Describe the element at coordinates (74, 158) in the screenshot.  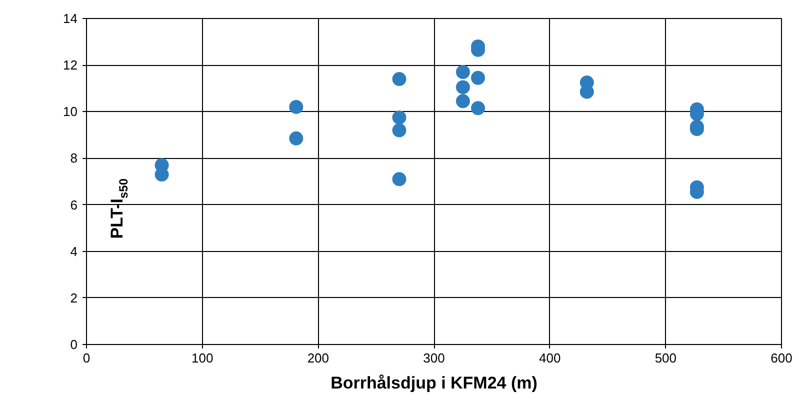
I see `y-tick-label: 8` at that location.